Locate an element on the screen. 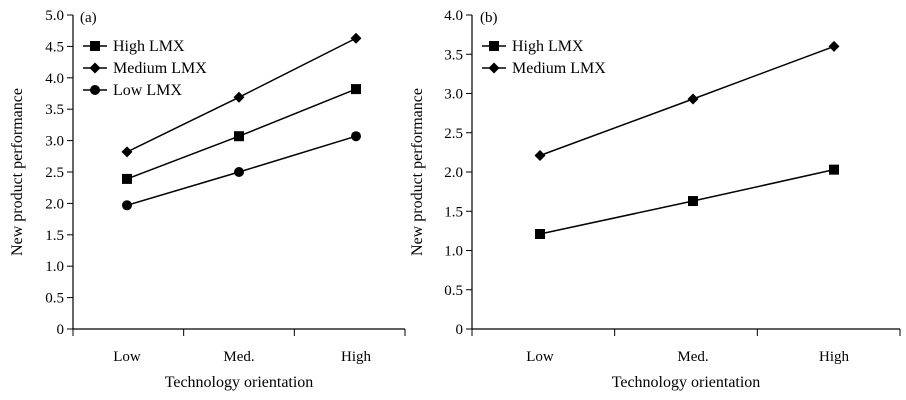  panel-label: (a) is located at coordinates (88, 18).